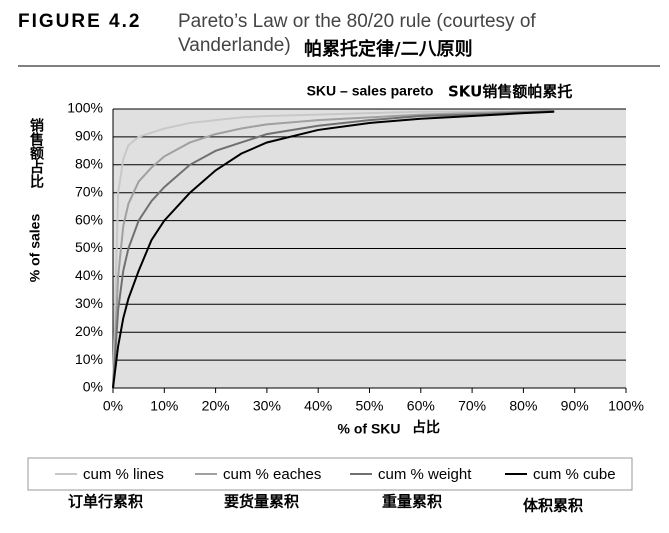  What do you see at coordinates (89, 247) in the screenshot?
I see `y-tick-label: 50%` at bounding box center [89, 247].